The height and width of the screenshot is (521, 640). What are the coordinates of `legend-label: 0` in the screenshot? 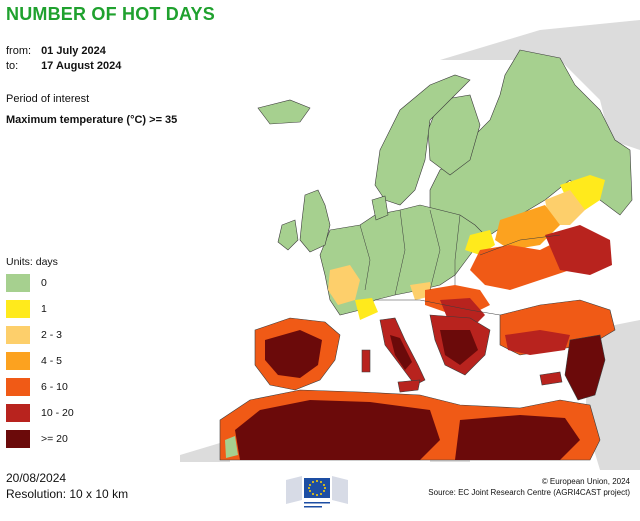 It's located at (44, 283).